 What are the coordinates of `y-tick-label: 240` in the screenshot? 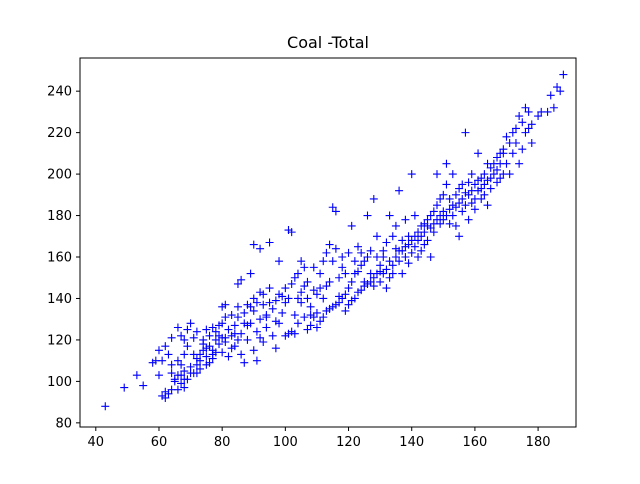 It's located at (59, 92).